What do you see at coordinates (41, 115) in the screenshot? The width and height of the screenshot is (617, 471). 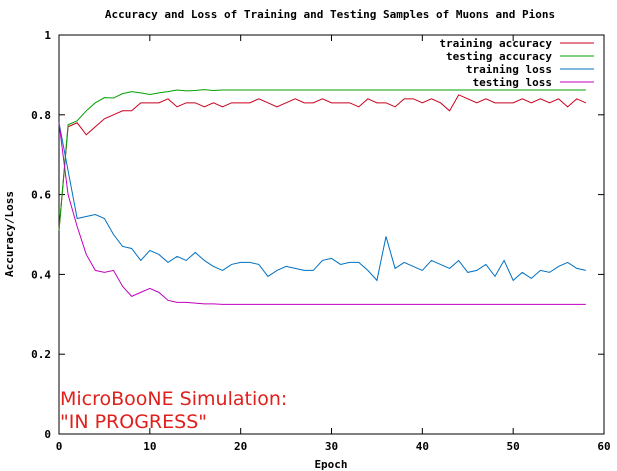 I see `y-tick-label: 0.8` at bounding box center [41, 115].